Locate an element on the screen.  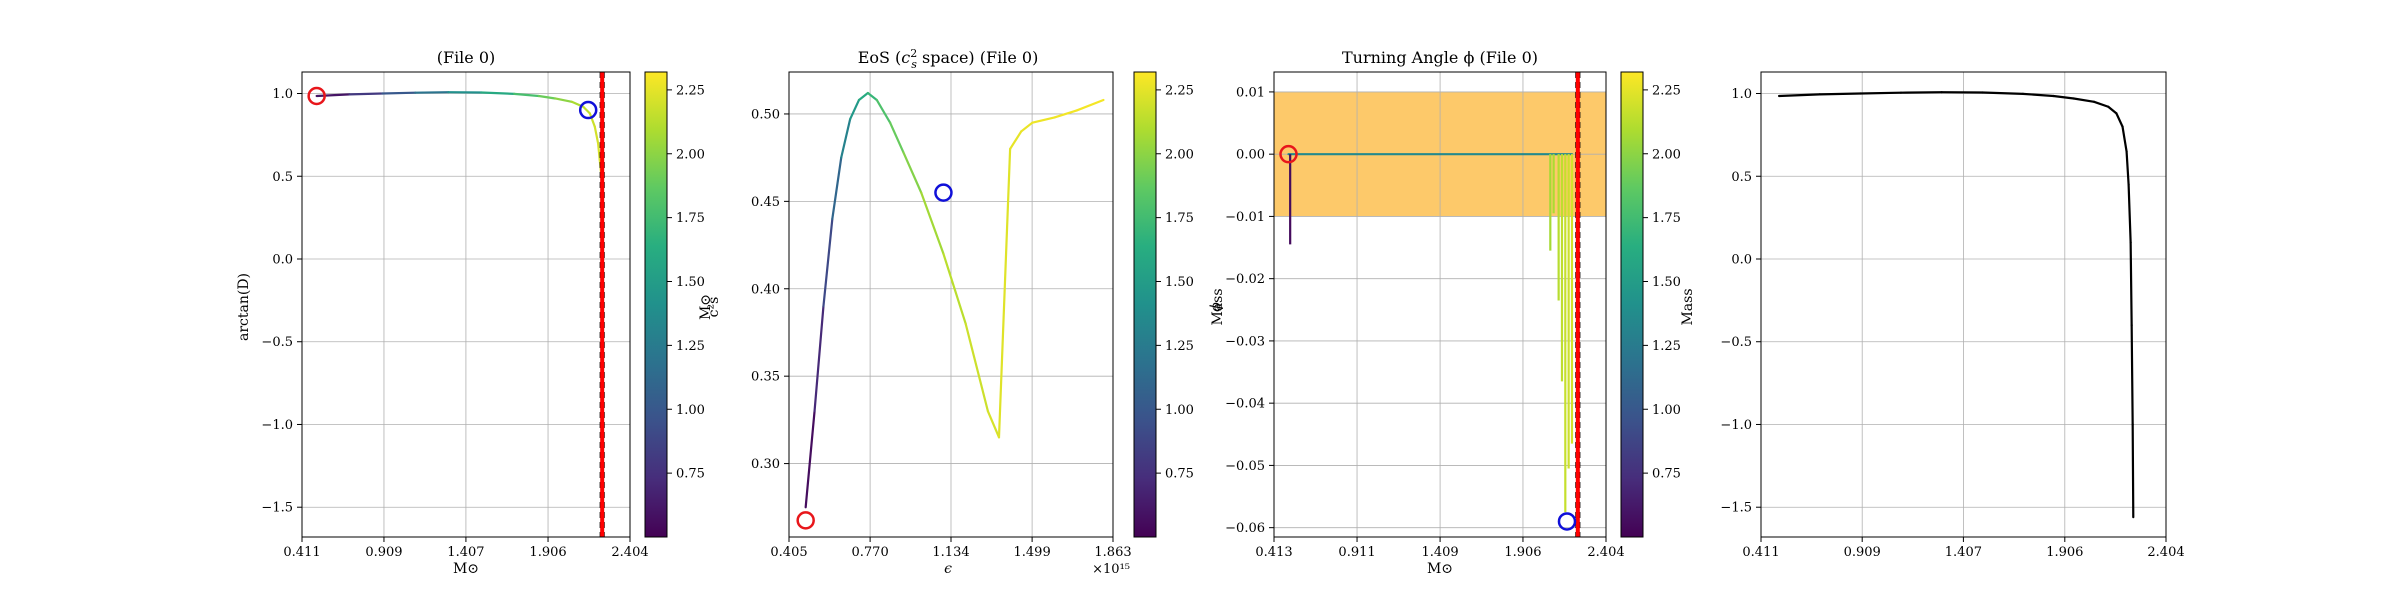
y-tick-label: −0.06 is located at coordinates (1245, 528).